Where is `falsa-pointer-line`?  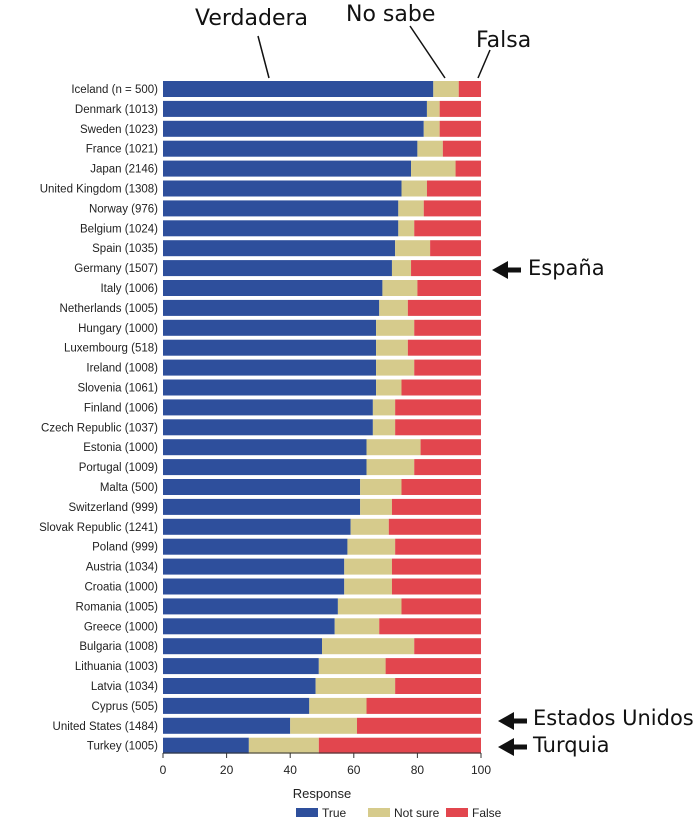 falsa-pointer-line is located at coordinates (484, 64).